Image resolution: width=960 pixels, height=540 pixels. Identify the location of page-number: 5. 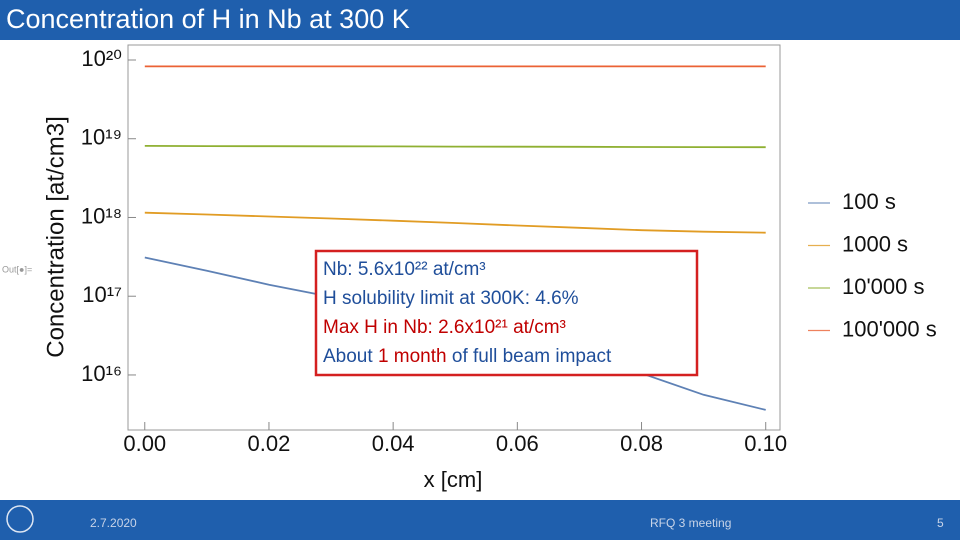
(940, 523).